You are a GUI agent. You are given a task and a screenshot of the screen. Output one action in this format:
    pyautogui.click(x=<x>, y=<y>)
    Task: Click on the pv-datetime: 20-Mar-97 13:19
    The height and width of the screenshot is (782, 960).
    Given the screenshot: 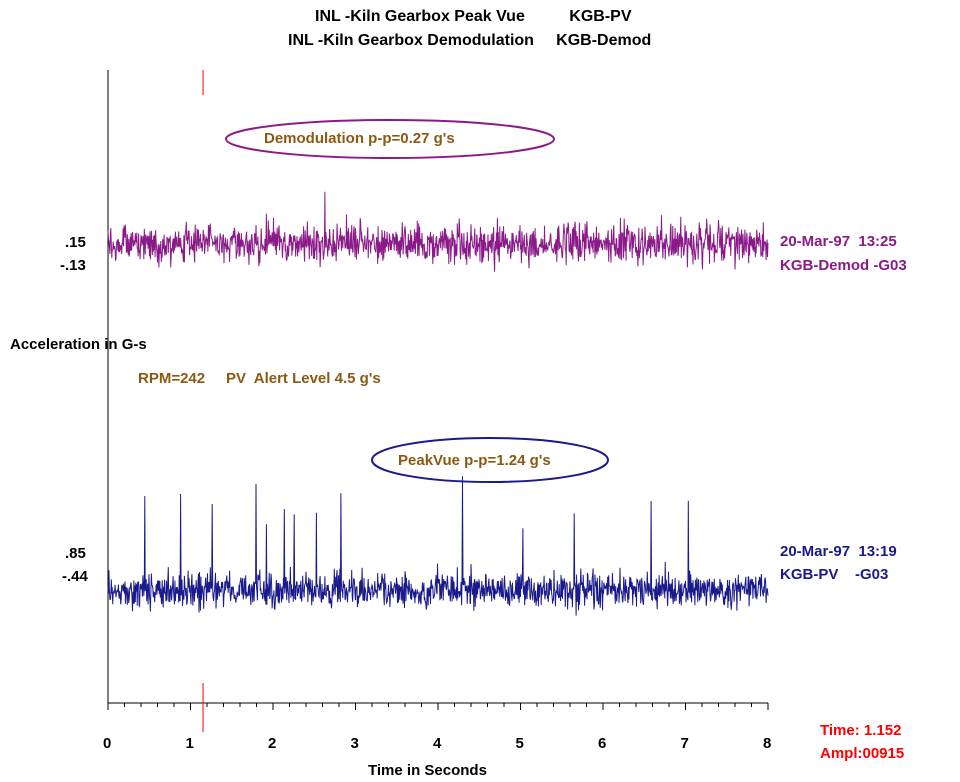 What is the action you would take?
    pyautogui.click(x=838, y=551)
    